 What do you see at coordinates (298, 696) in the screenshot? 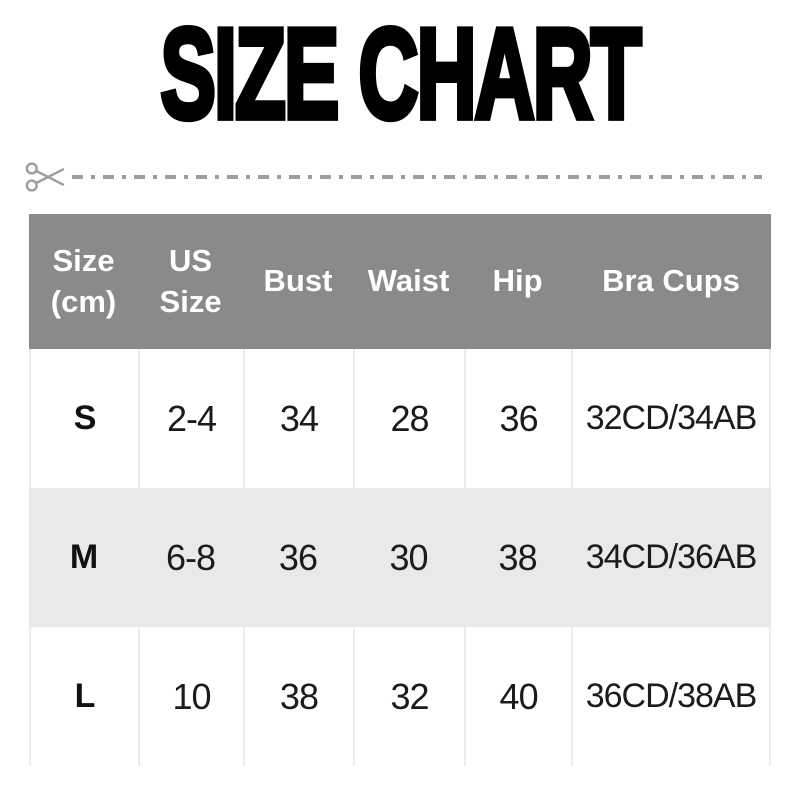
I see `cell-bust: 38` at bounding box center [298, 696].